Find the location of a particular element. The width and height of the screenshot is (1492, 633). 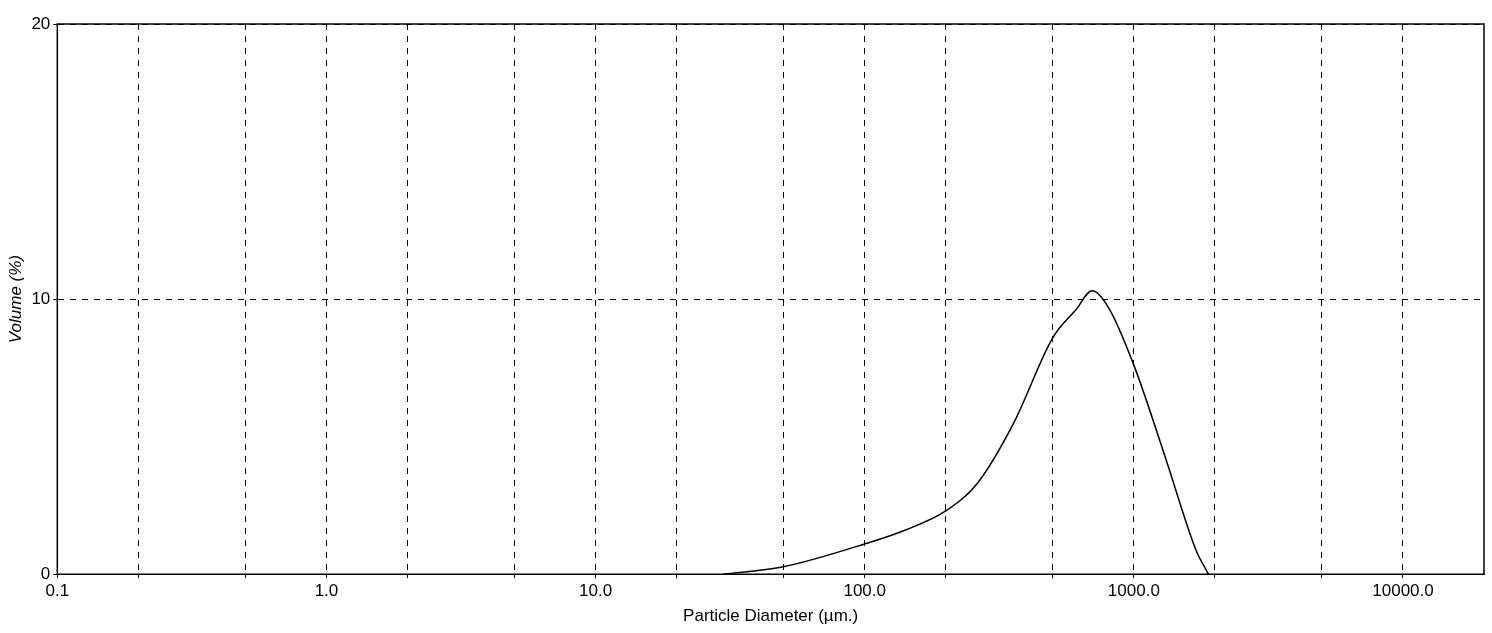

x-tick-label: 100.0 is located at coordinates (864, 591).